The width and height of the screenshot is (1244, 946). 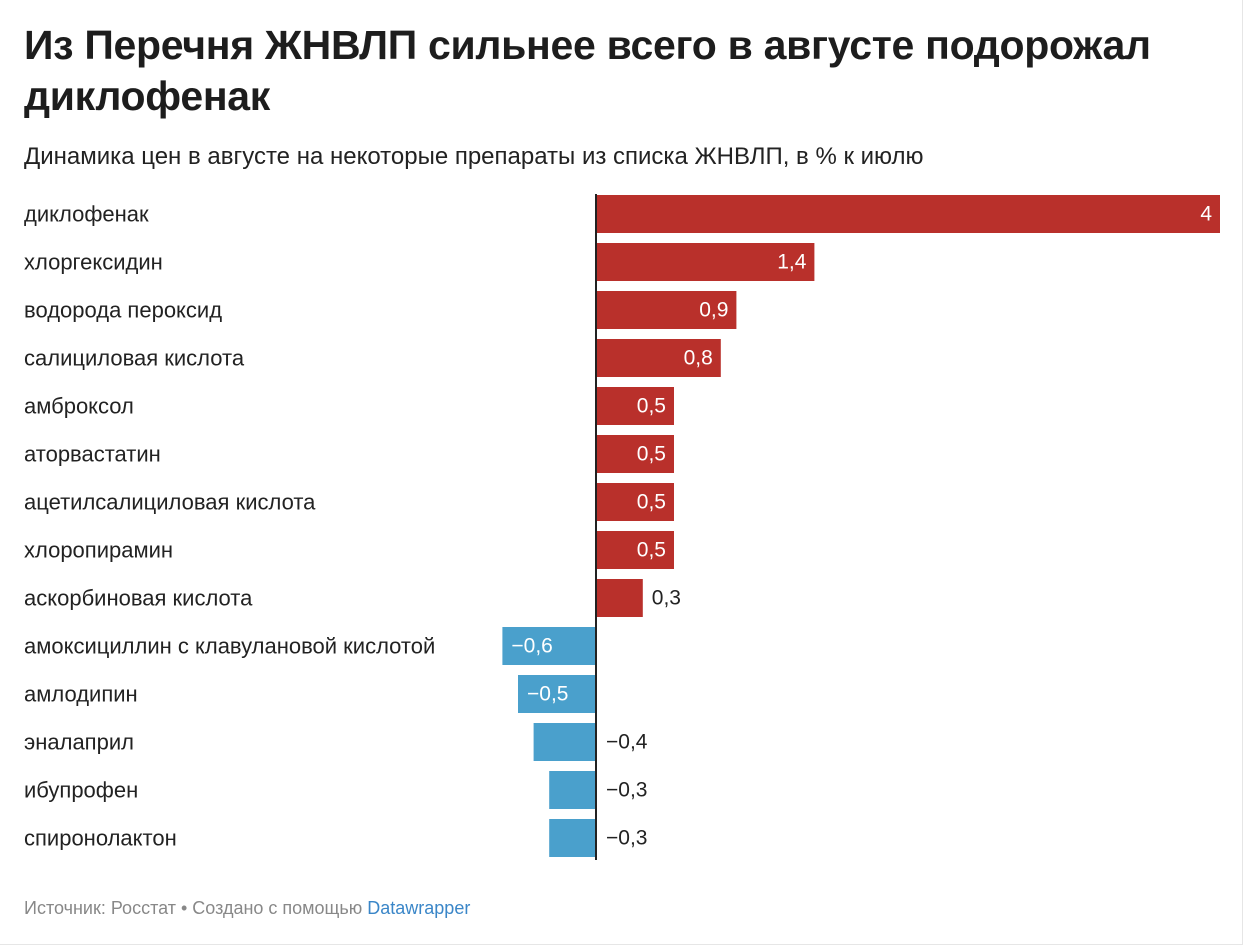 What do you see at coordinates (666, 598) in the screenshot?
I see `value-label: 0,3` at bounding box center [666, 598].